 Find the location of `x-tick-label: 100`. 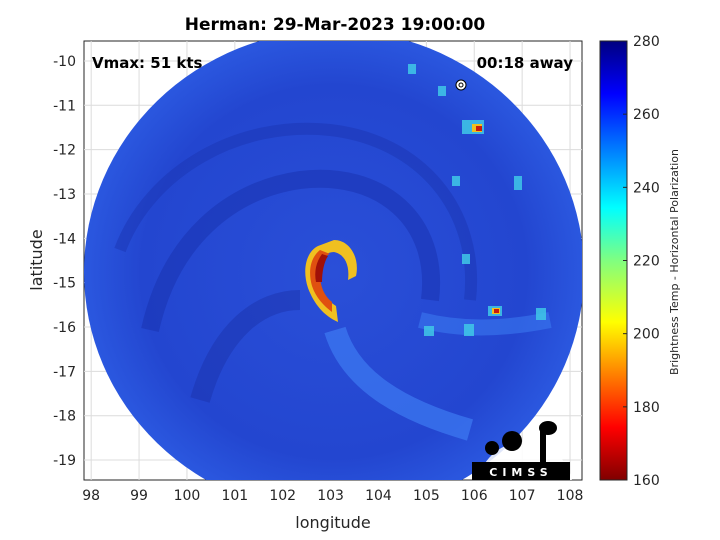

x-tick-label: 100 is located at coordinates (187, 496).